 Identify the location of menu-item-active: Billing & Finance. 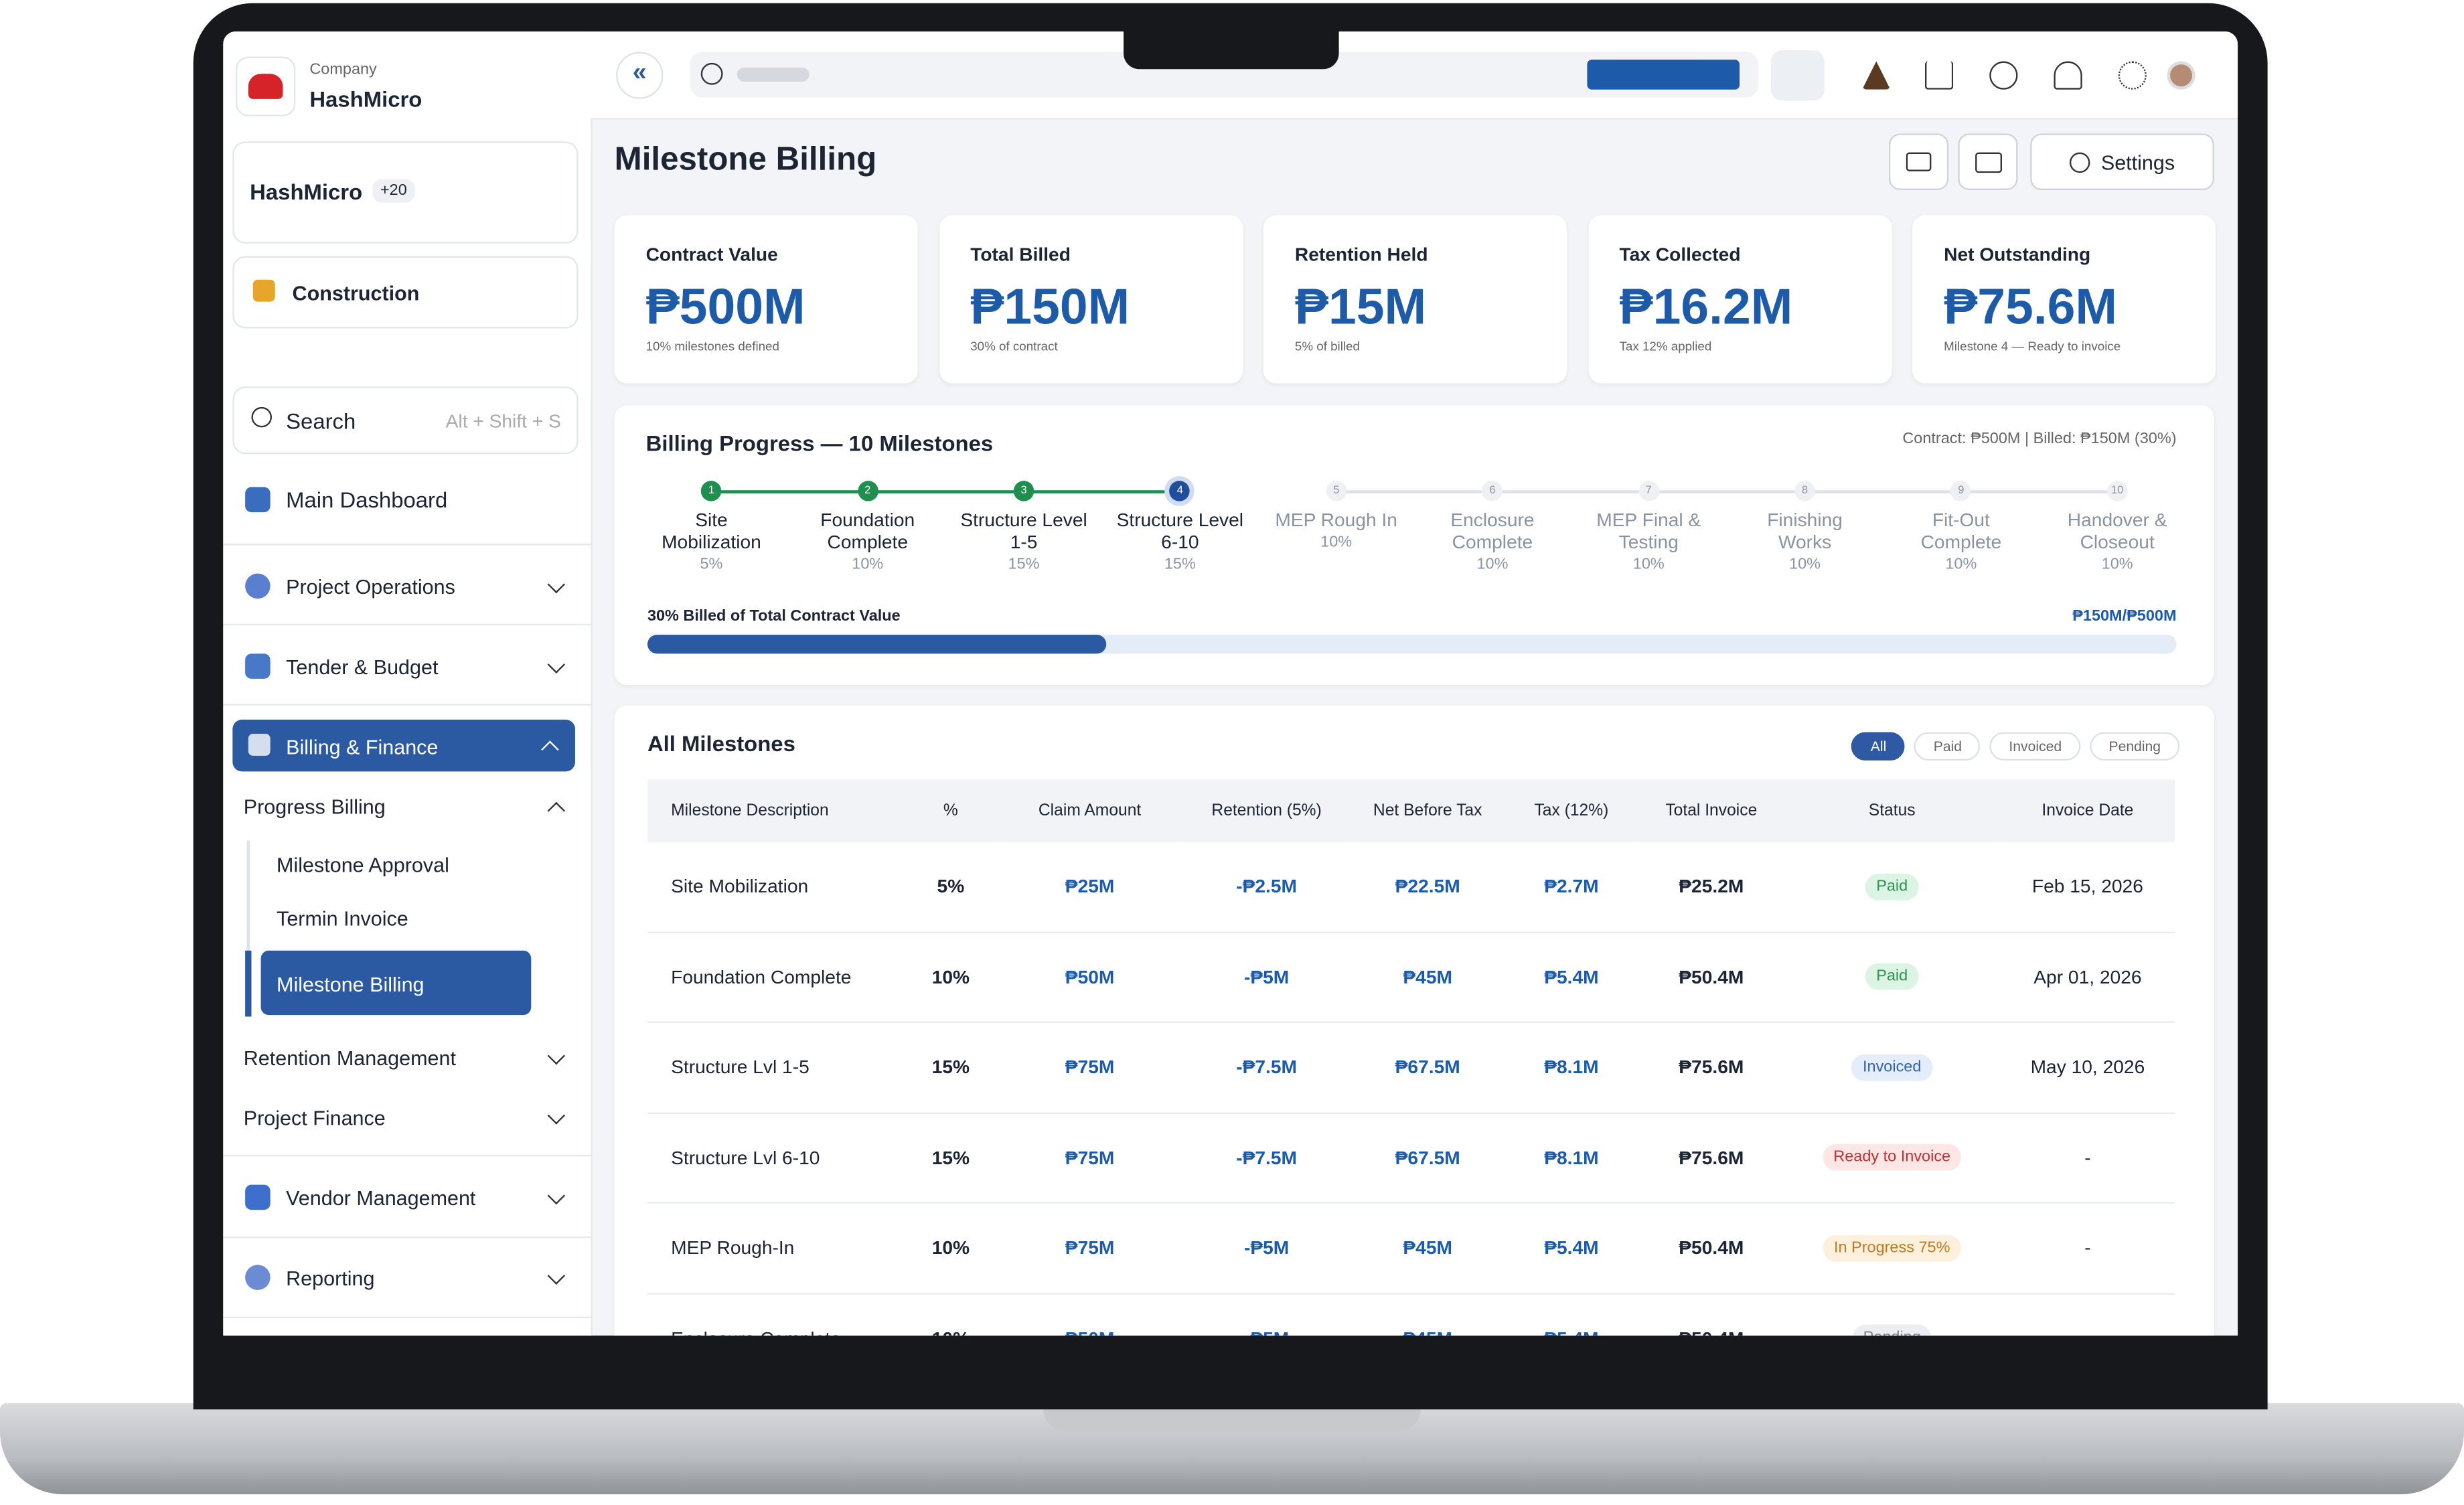
(403, 745).